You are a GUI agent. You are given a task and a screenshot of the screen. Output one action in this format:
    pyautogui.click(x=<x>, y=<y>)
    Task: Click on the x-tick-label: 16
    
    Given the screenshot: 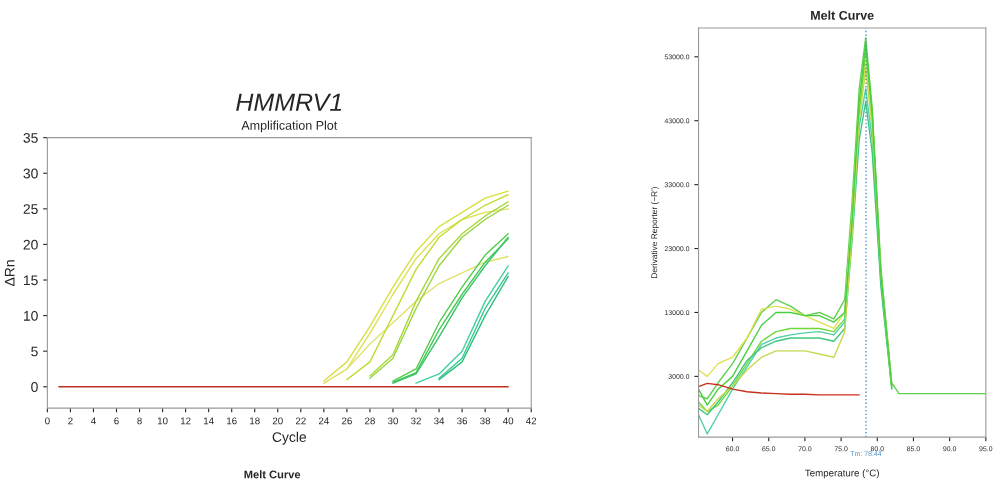 What is the action you would take?
    pyautogui.click(x=232, y=421)
    